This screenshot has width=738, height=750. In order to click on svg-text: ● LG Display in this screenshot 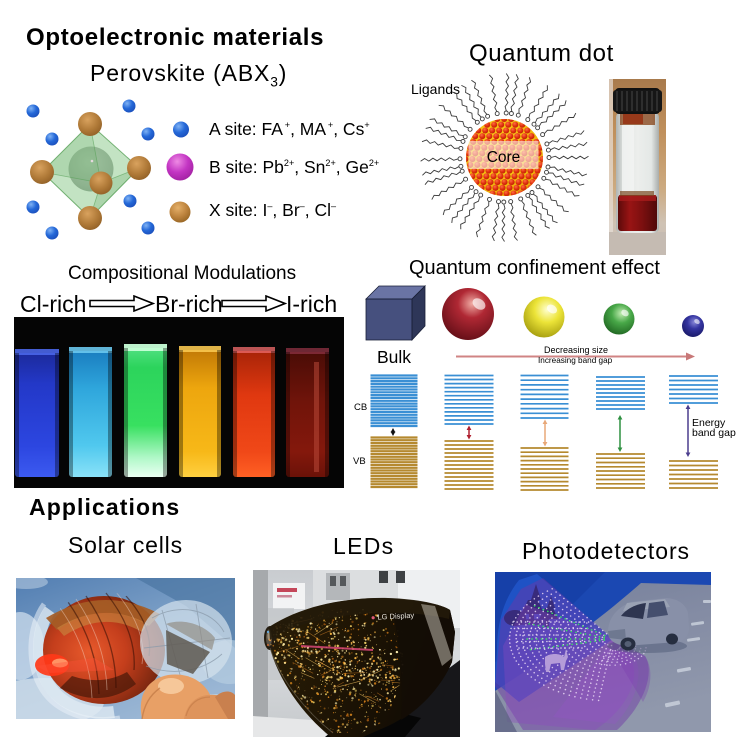, I will do `click(393, 616)`.